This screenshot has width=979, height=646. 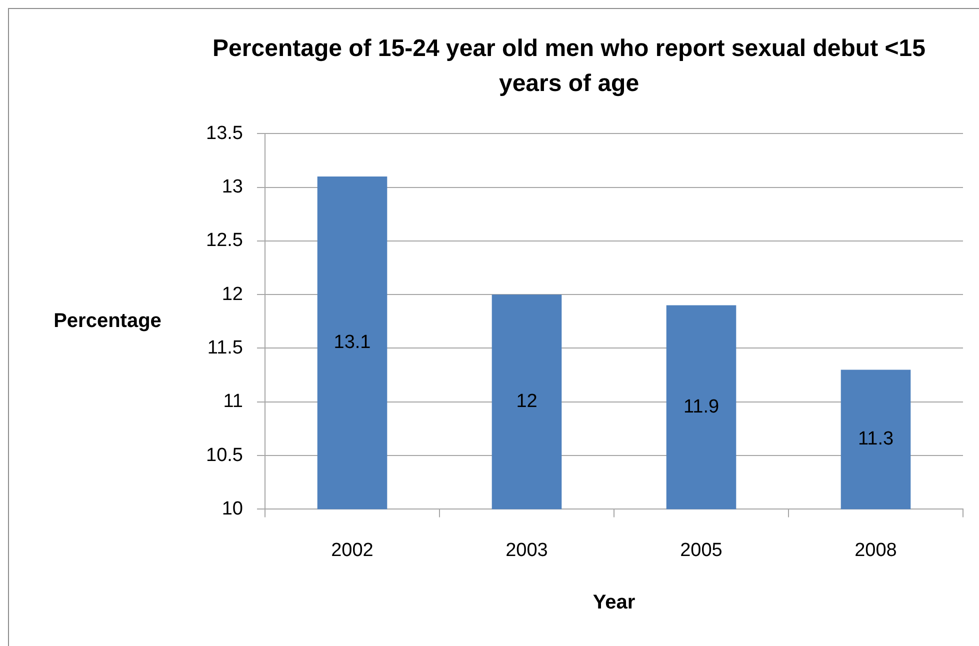 What do you see at coordinates (352, 343) in the screenshot?
I see `data-label: 13.1` at bounding box center [352, 343].